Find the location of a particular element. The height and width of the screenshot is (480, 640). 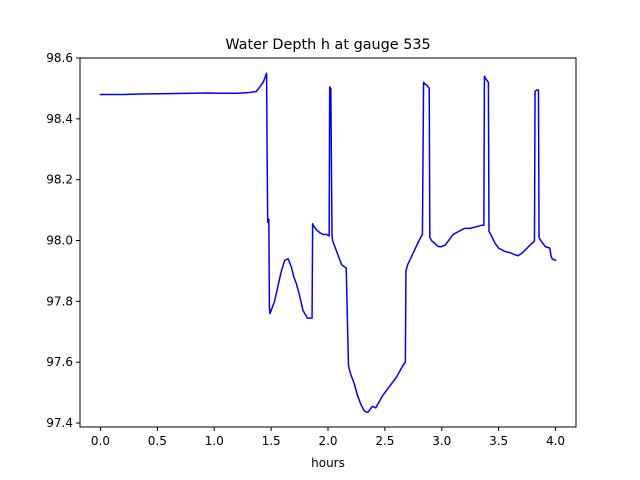

y-tick-label: 97.6 is located at coordinates (59, 362).